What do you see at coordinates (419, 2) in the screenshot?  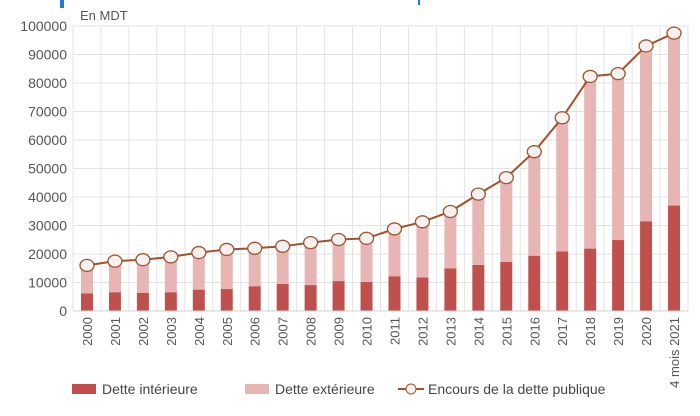 I see `title-fragment-right` at bounding box center [419, 2].